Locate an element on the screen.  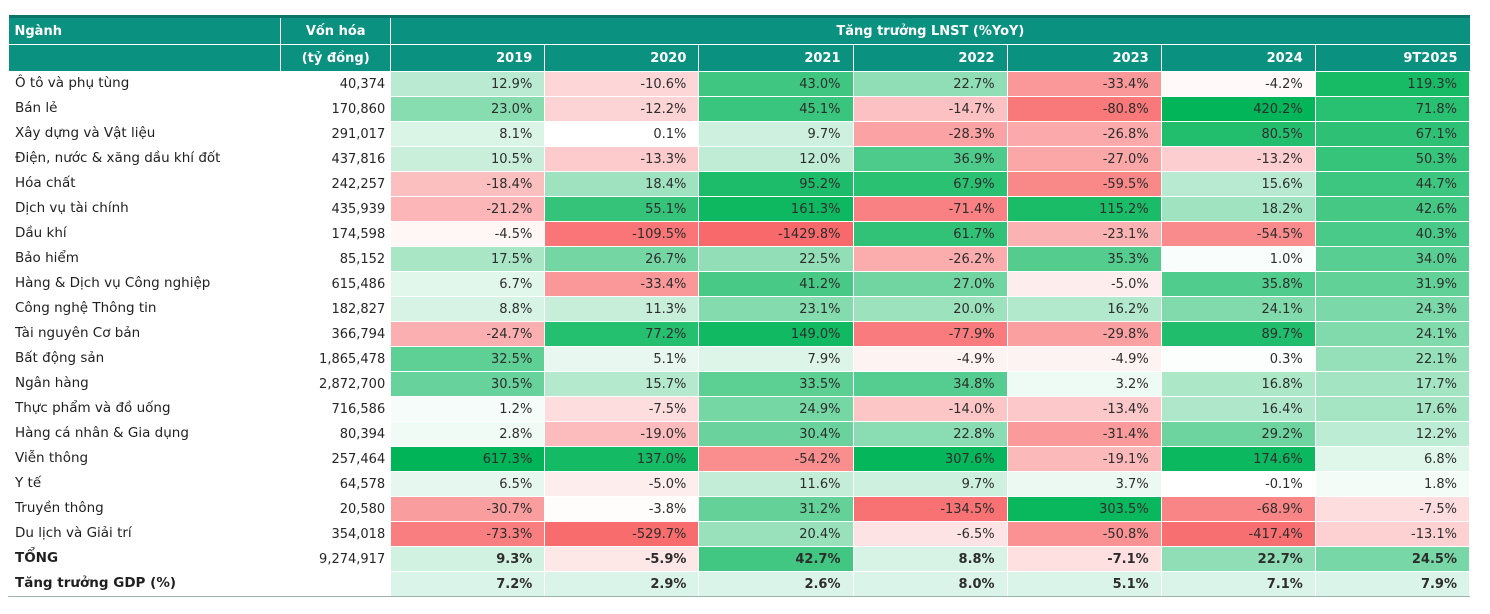
market-cap-cell: 182,827 is located at coordinates (336, 309).